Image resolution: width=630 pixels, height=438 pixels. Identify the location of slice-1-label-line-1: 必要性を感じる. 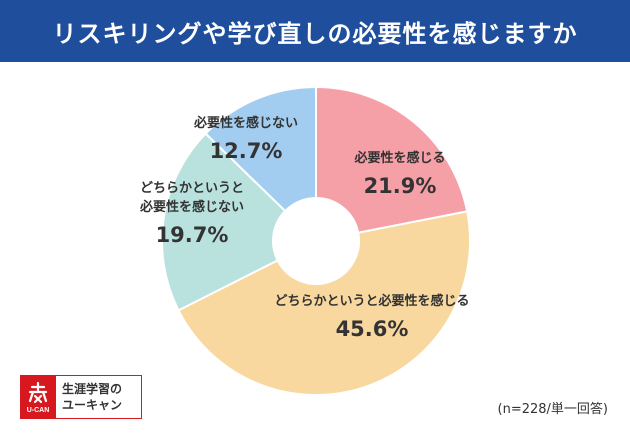
(399, 158).